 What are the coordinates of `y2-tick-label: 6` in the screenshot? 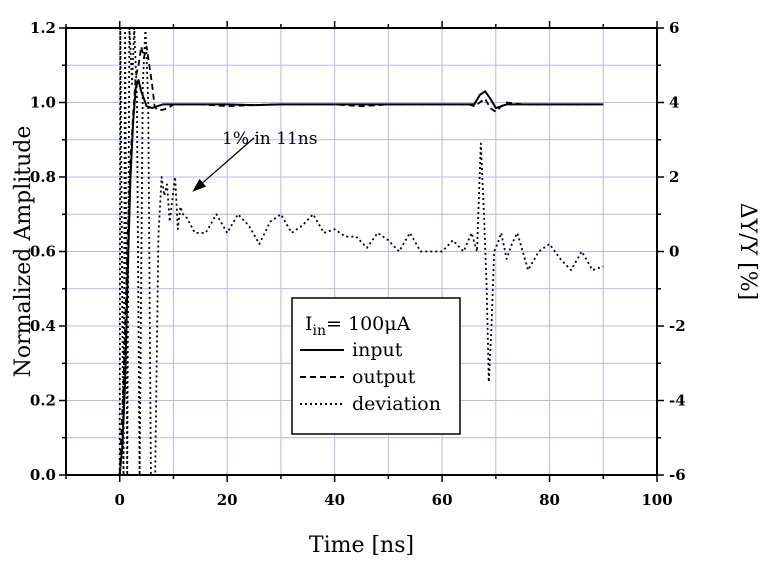 It's located at (674, 28).